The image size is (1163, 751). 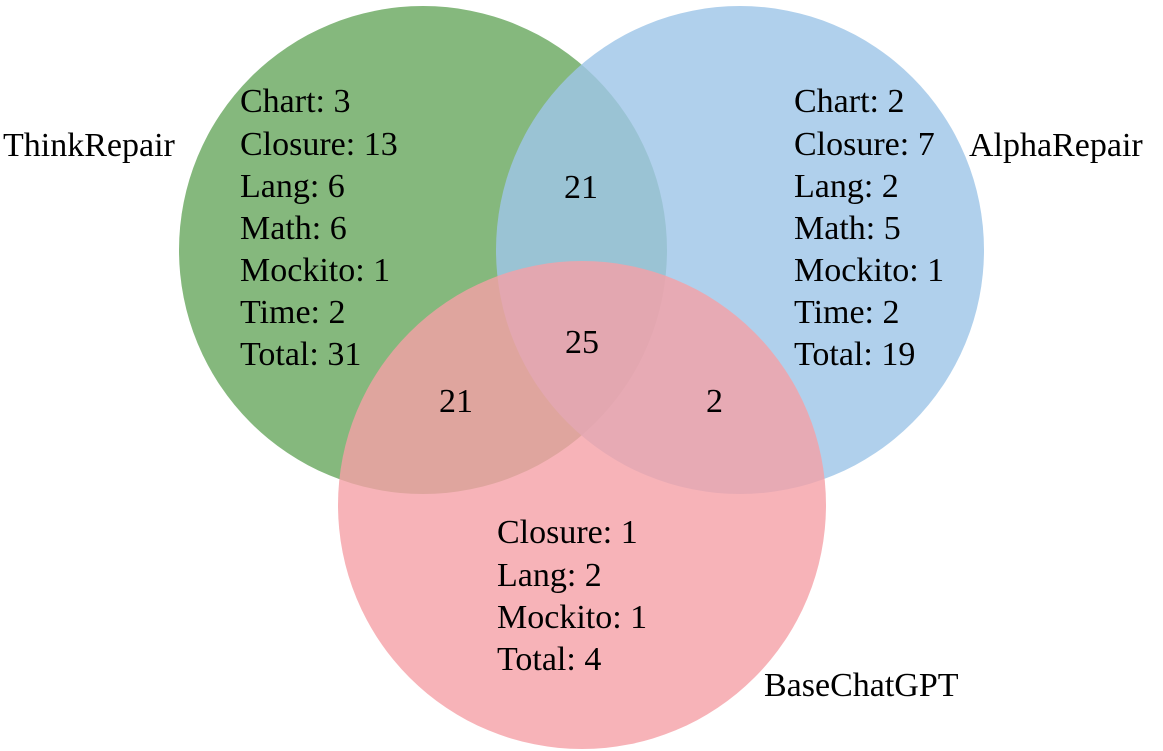 What do you see at coordinates (864, 144) in the screenshot?
I see `breakdown-line: Closure: 7` at bounding box center [864, 144].